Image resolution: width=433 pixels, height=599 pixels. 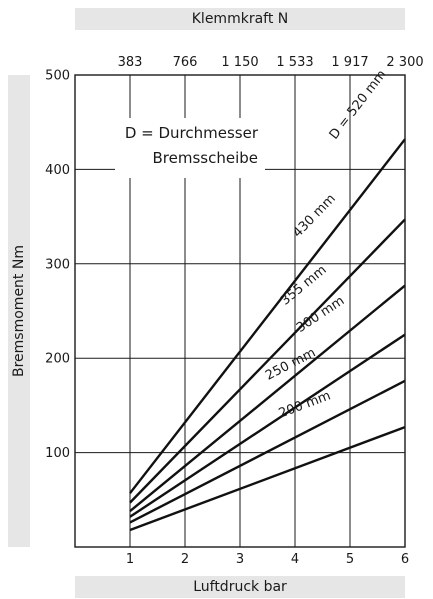 What do you see at coordinates (295, 559) in the screenshot?
I see `x-tick-label: 4` at bounding box center [295, 559].